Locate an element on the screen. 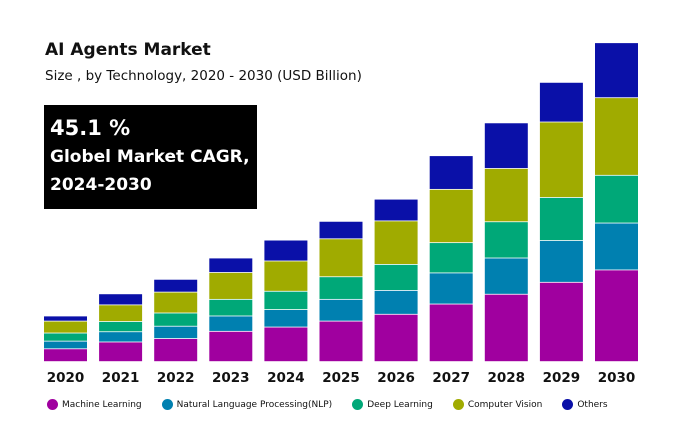  x-tick-label-2029: 2029 is located at coordinates (562, 378).